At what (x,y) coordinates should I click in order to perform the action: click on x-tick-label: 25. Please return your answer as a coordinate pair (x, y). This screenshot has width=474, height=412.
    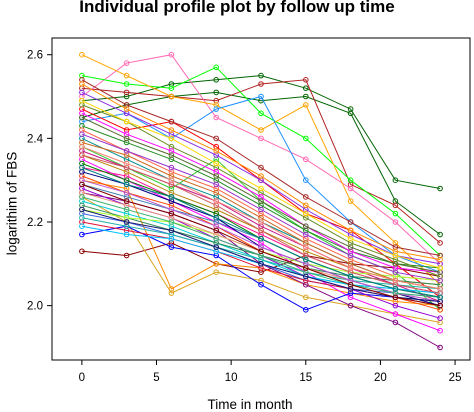
    Looking at the image, I should click on (455, 378).